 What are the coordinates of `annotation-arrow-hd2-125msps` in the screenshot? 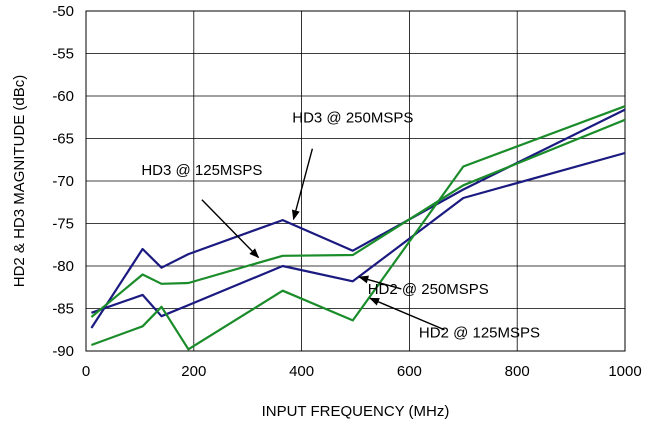 It's located at (407, 314).